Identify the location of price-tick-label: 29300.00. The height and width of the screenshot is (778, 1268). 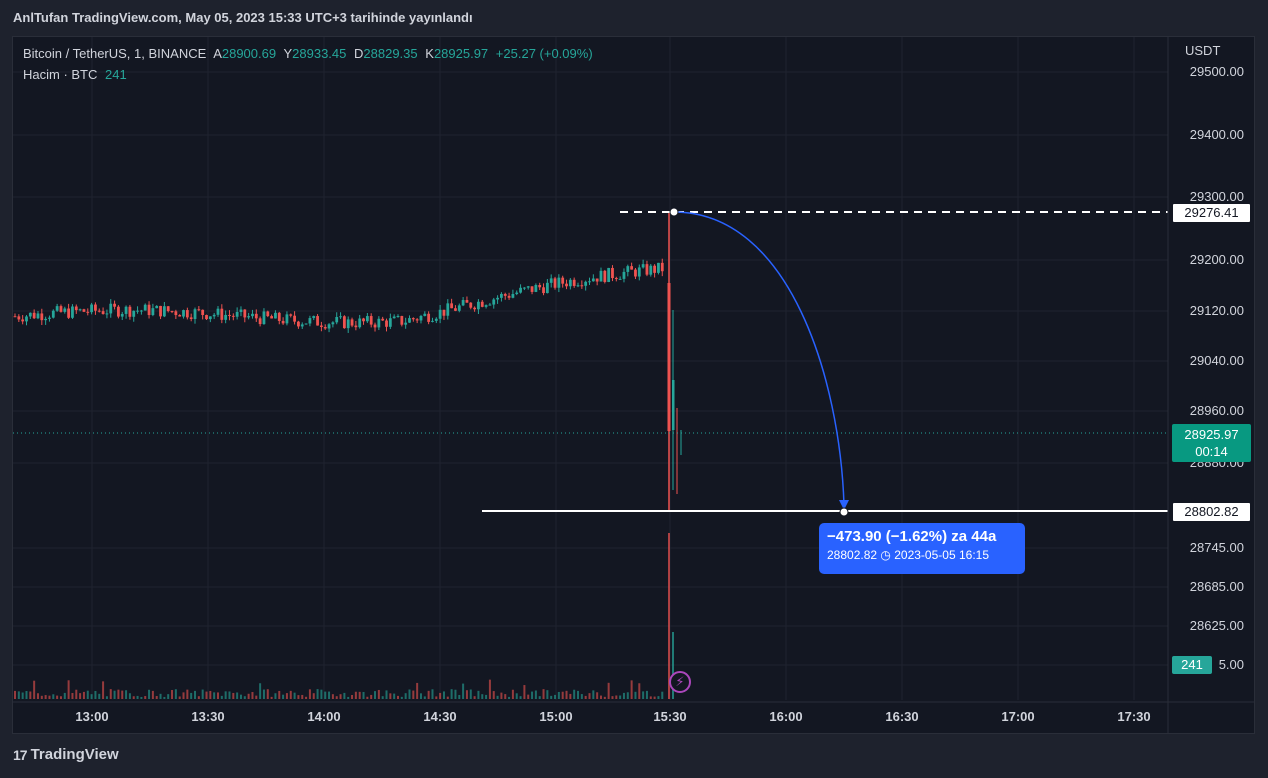
(1217, 196).